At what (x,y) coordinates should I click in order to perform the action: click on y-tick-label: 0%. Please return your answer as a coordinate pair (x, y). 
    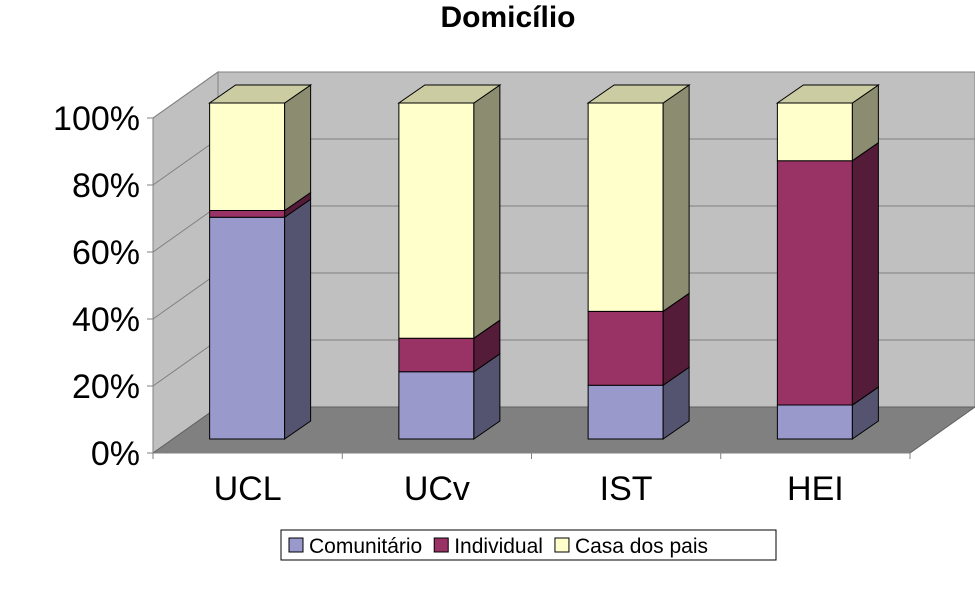
    Looking at the image, I should click on (115, 454).